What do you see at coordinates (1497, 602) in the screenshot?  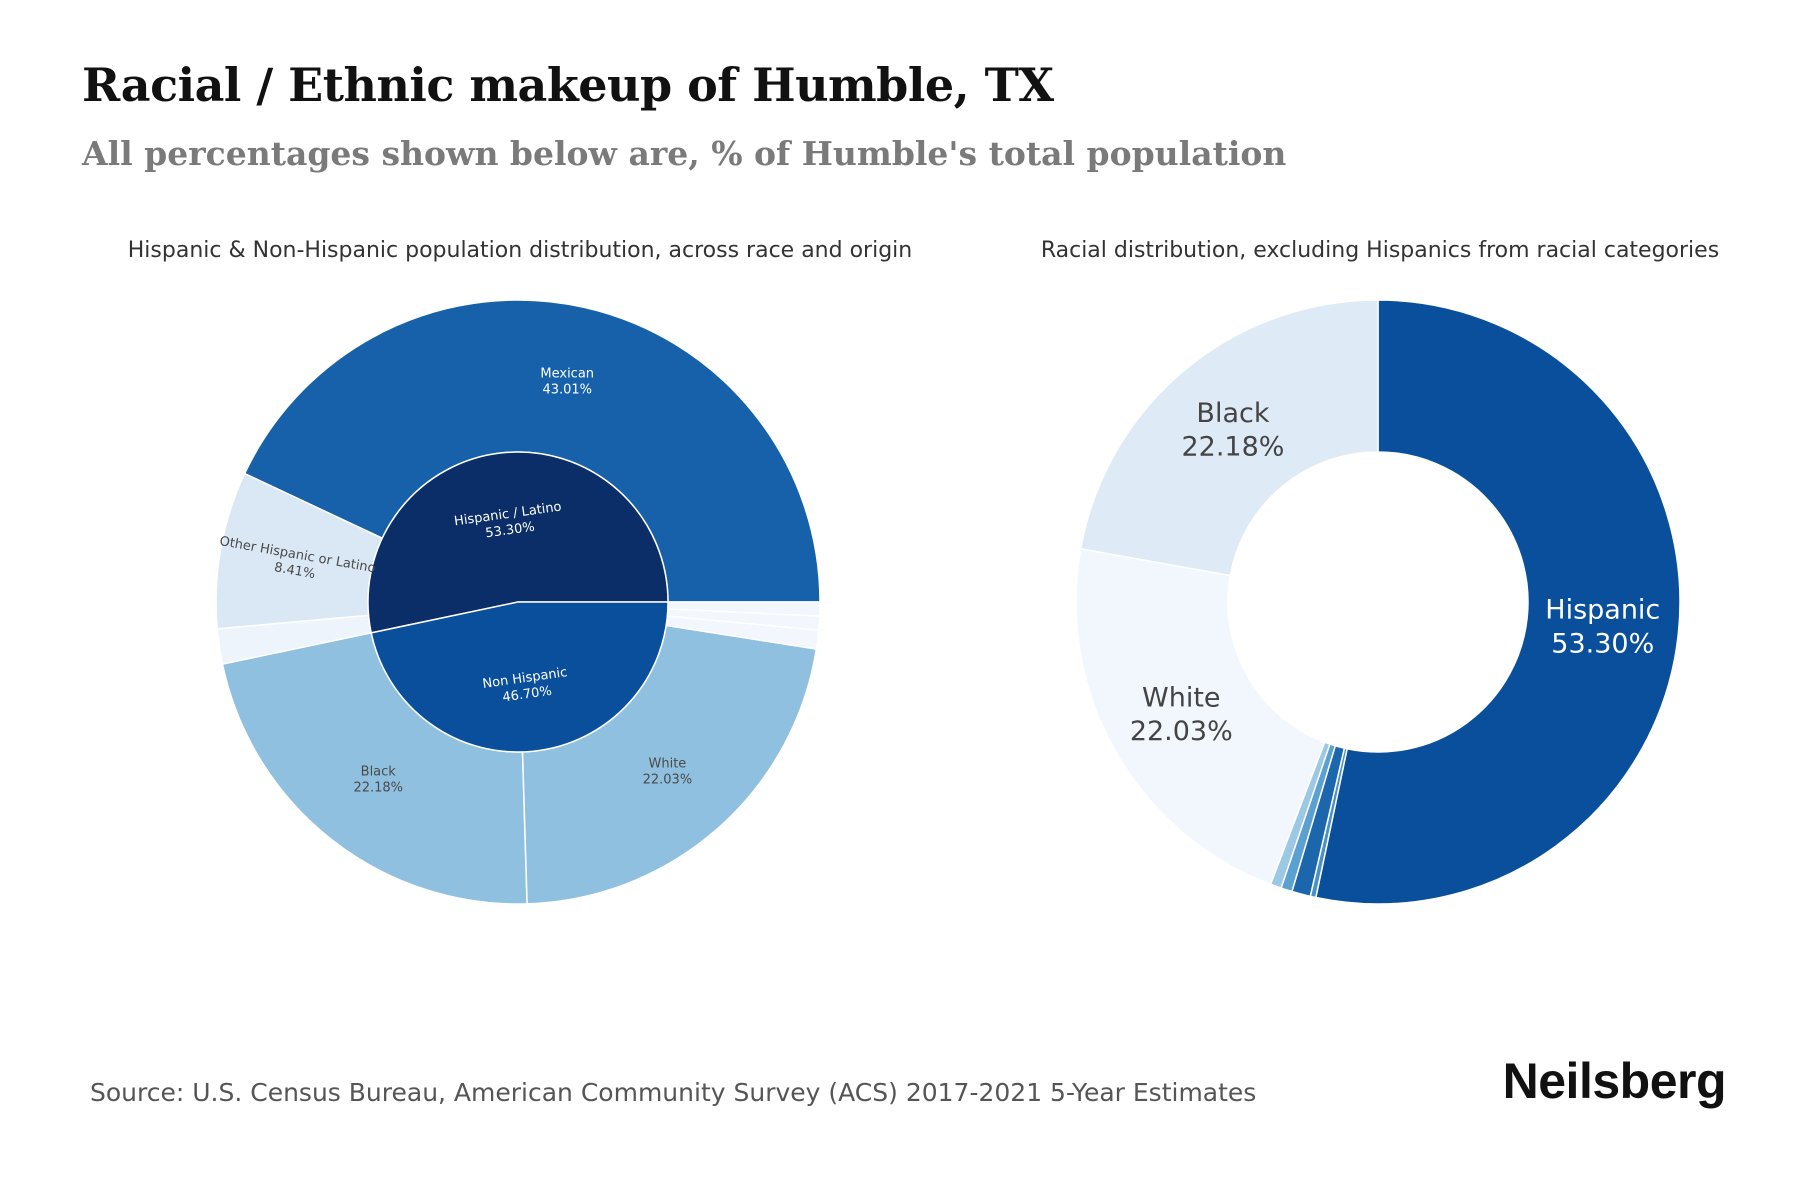 I see `donut-slice-hispanic` at bounding box center [1497, 602].